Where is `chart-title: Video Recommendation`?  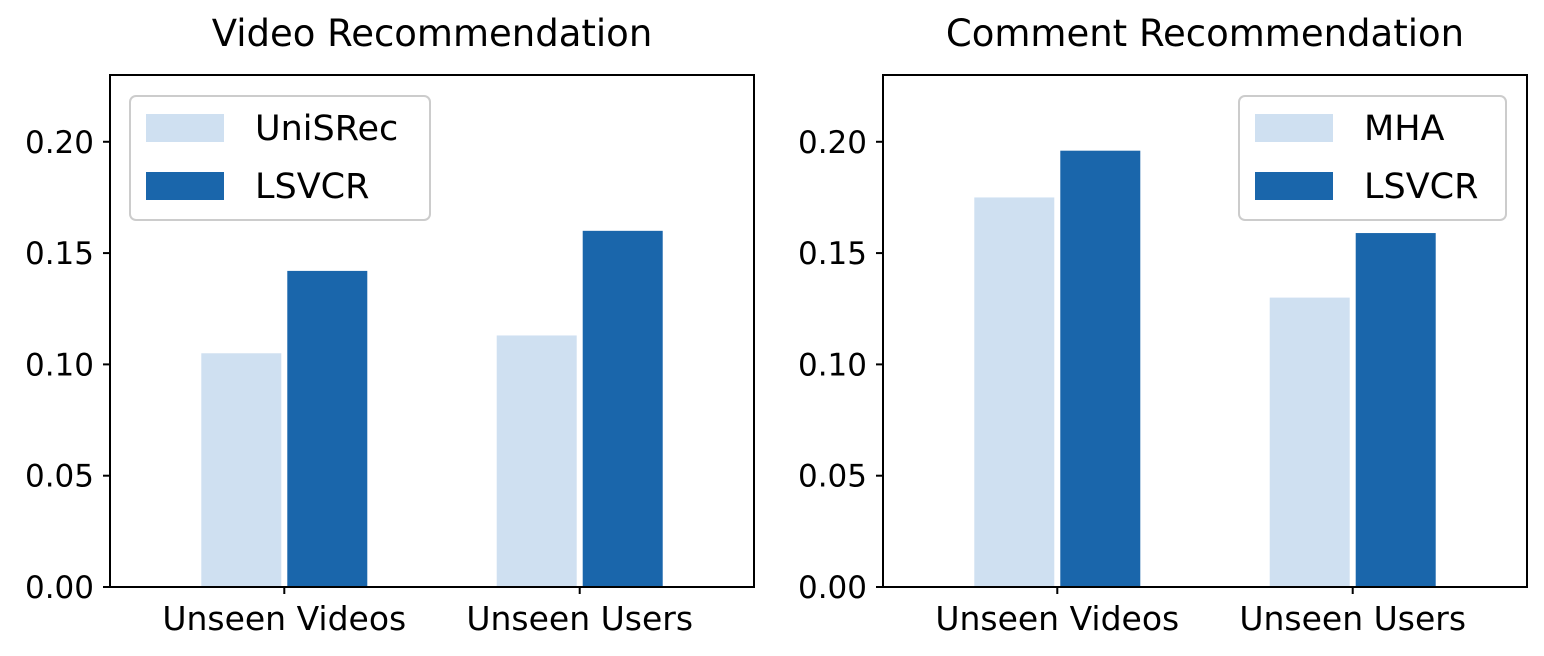
chart-title: Video Recommendation is located at coordinates (432, 33).